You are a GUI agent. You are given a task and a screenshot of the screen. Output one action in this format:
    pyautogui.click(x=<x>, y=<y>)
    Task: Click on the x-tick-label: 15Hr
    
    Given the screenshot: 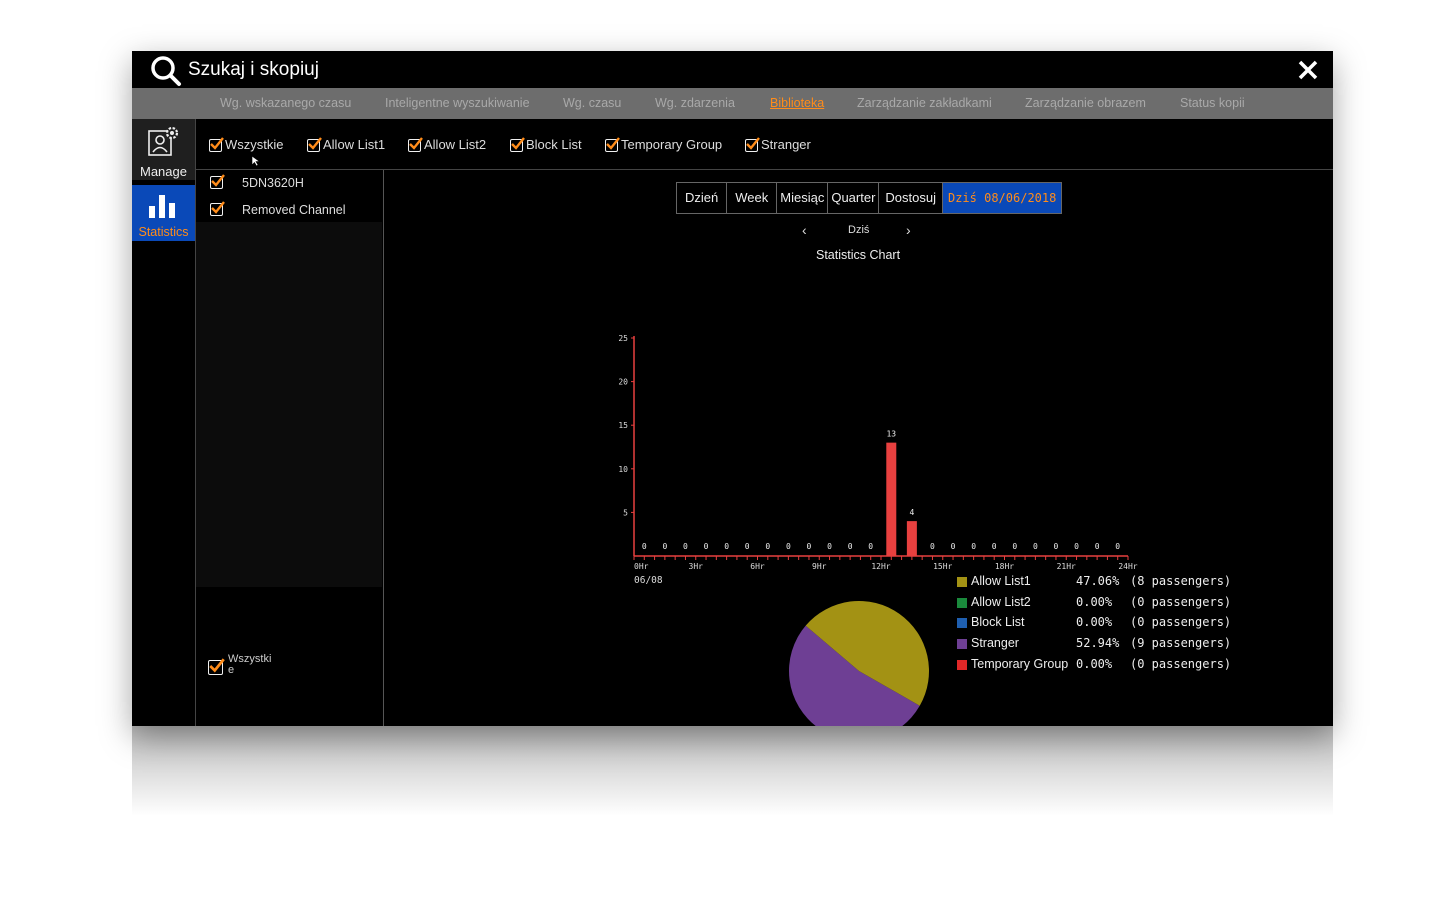 What is the action you would take?
    pyautogui.click(x=942, y=566)
    